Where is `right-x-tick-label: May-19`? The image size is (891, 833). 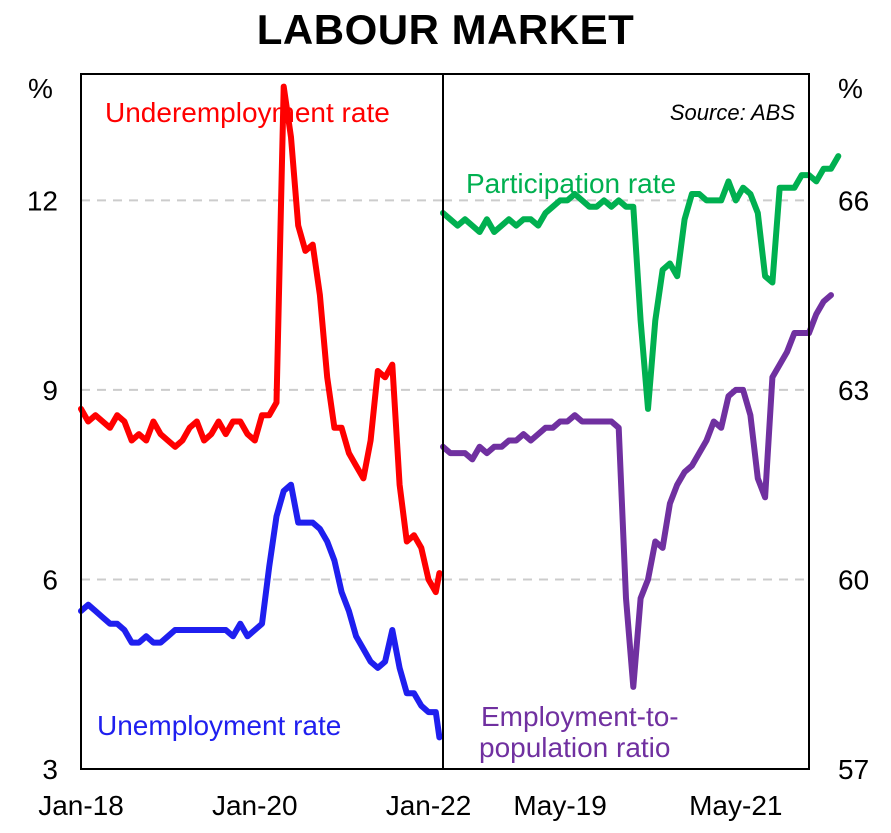
right-x-tick-label: May-19 is located at coordinates (559, 805).